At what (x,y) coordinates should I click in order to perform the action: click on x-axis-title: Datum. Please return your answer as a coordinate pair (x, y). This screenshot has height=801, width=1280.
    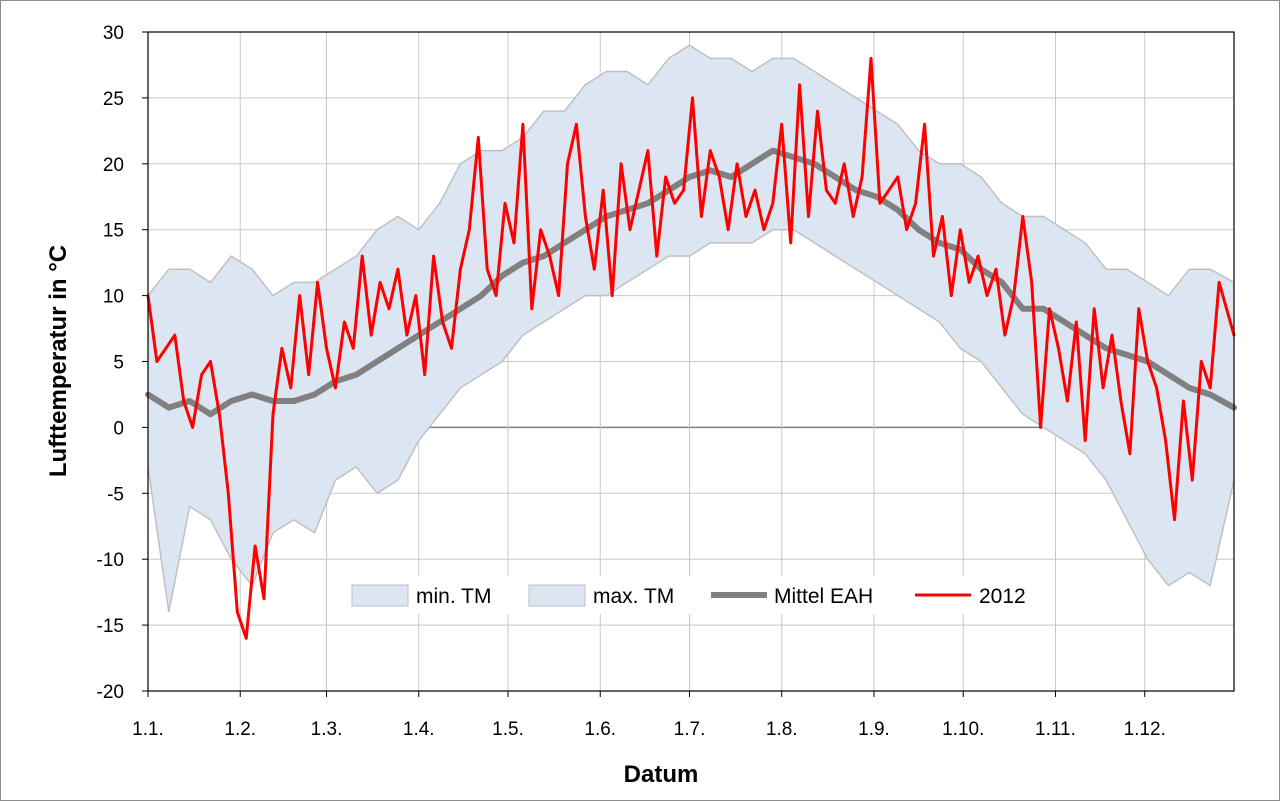
    Looking at the image, I should click on (661, 774).